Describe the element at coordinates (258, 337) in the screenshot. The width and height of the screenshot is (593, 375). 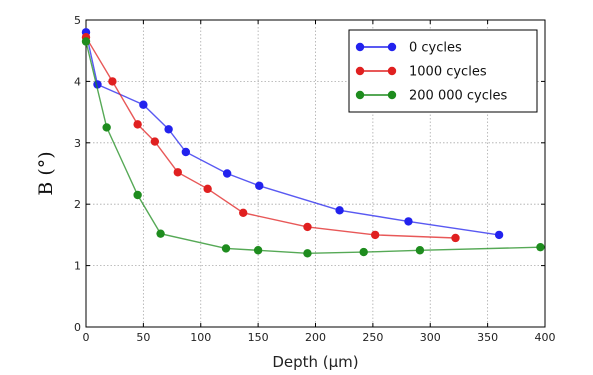
I see `x-tick-label: 150` at that location.